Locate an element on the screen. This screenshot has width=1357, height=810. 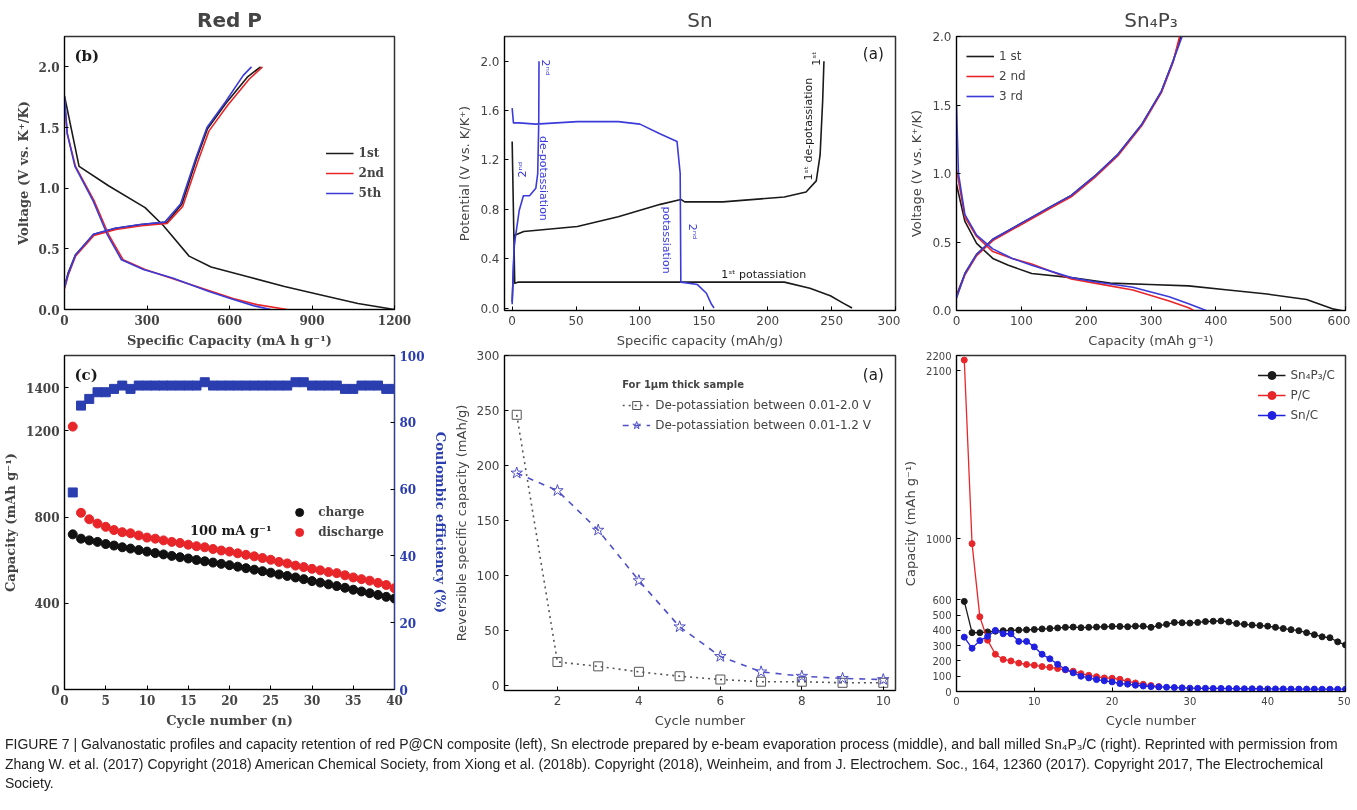
y-tick-label: 1400 is located at coordinates (43, 388).